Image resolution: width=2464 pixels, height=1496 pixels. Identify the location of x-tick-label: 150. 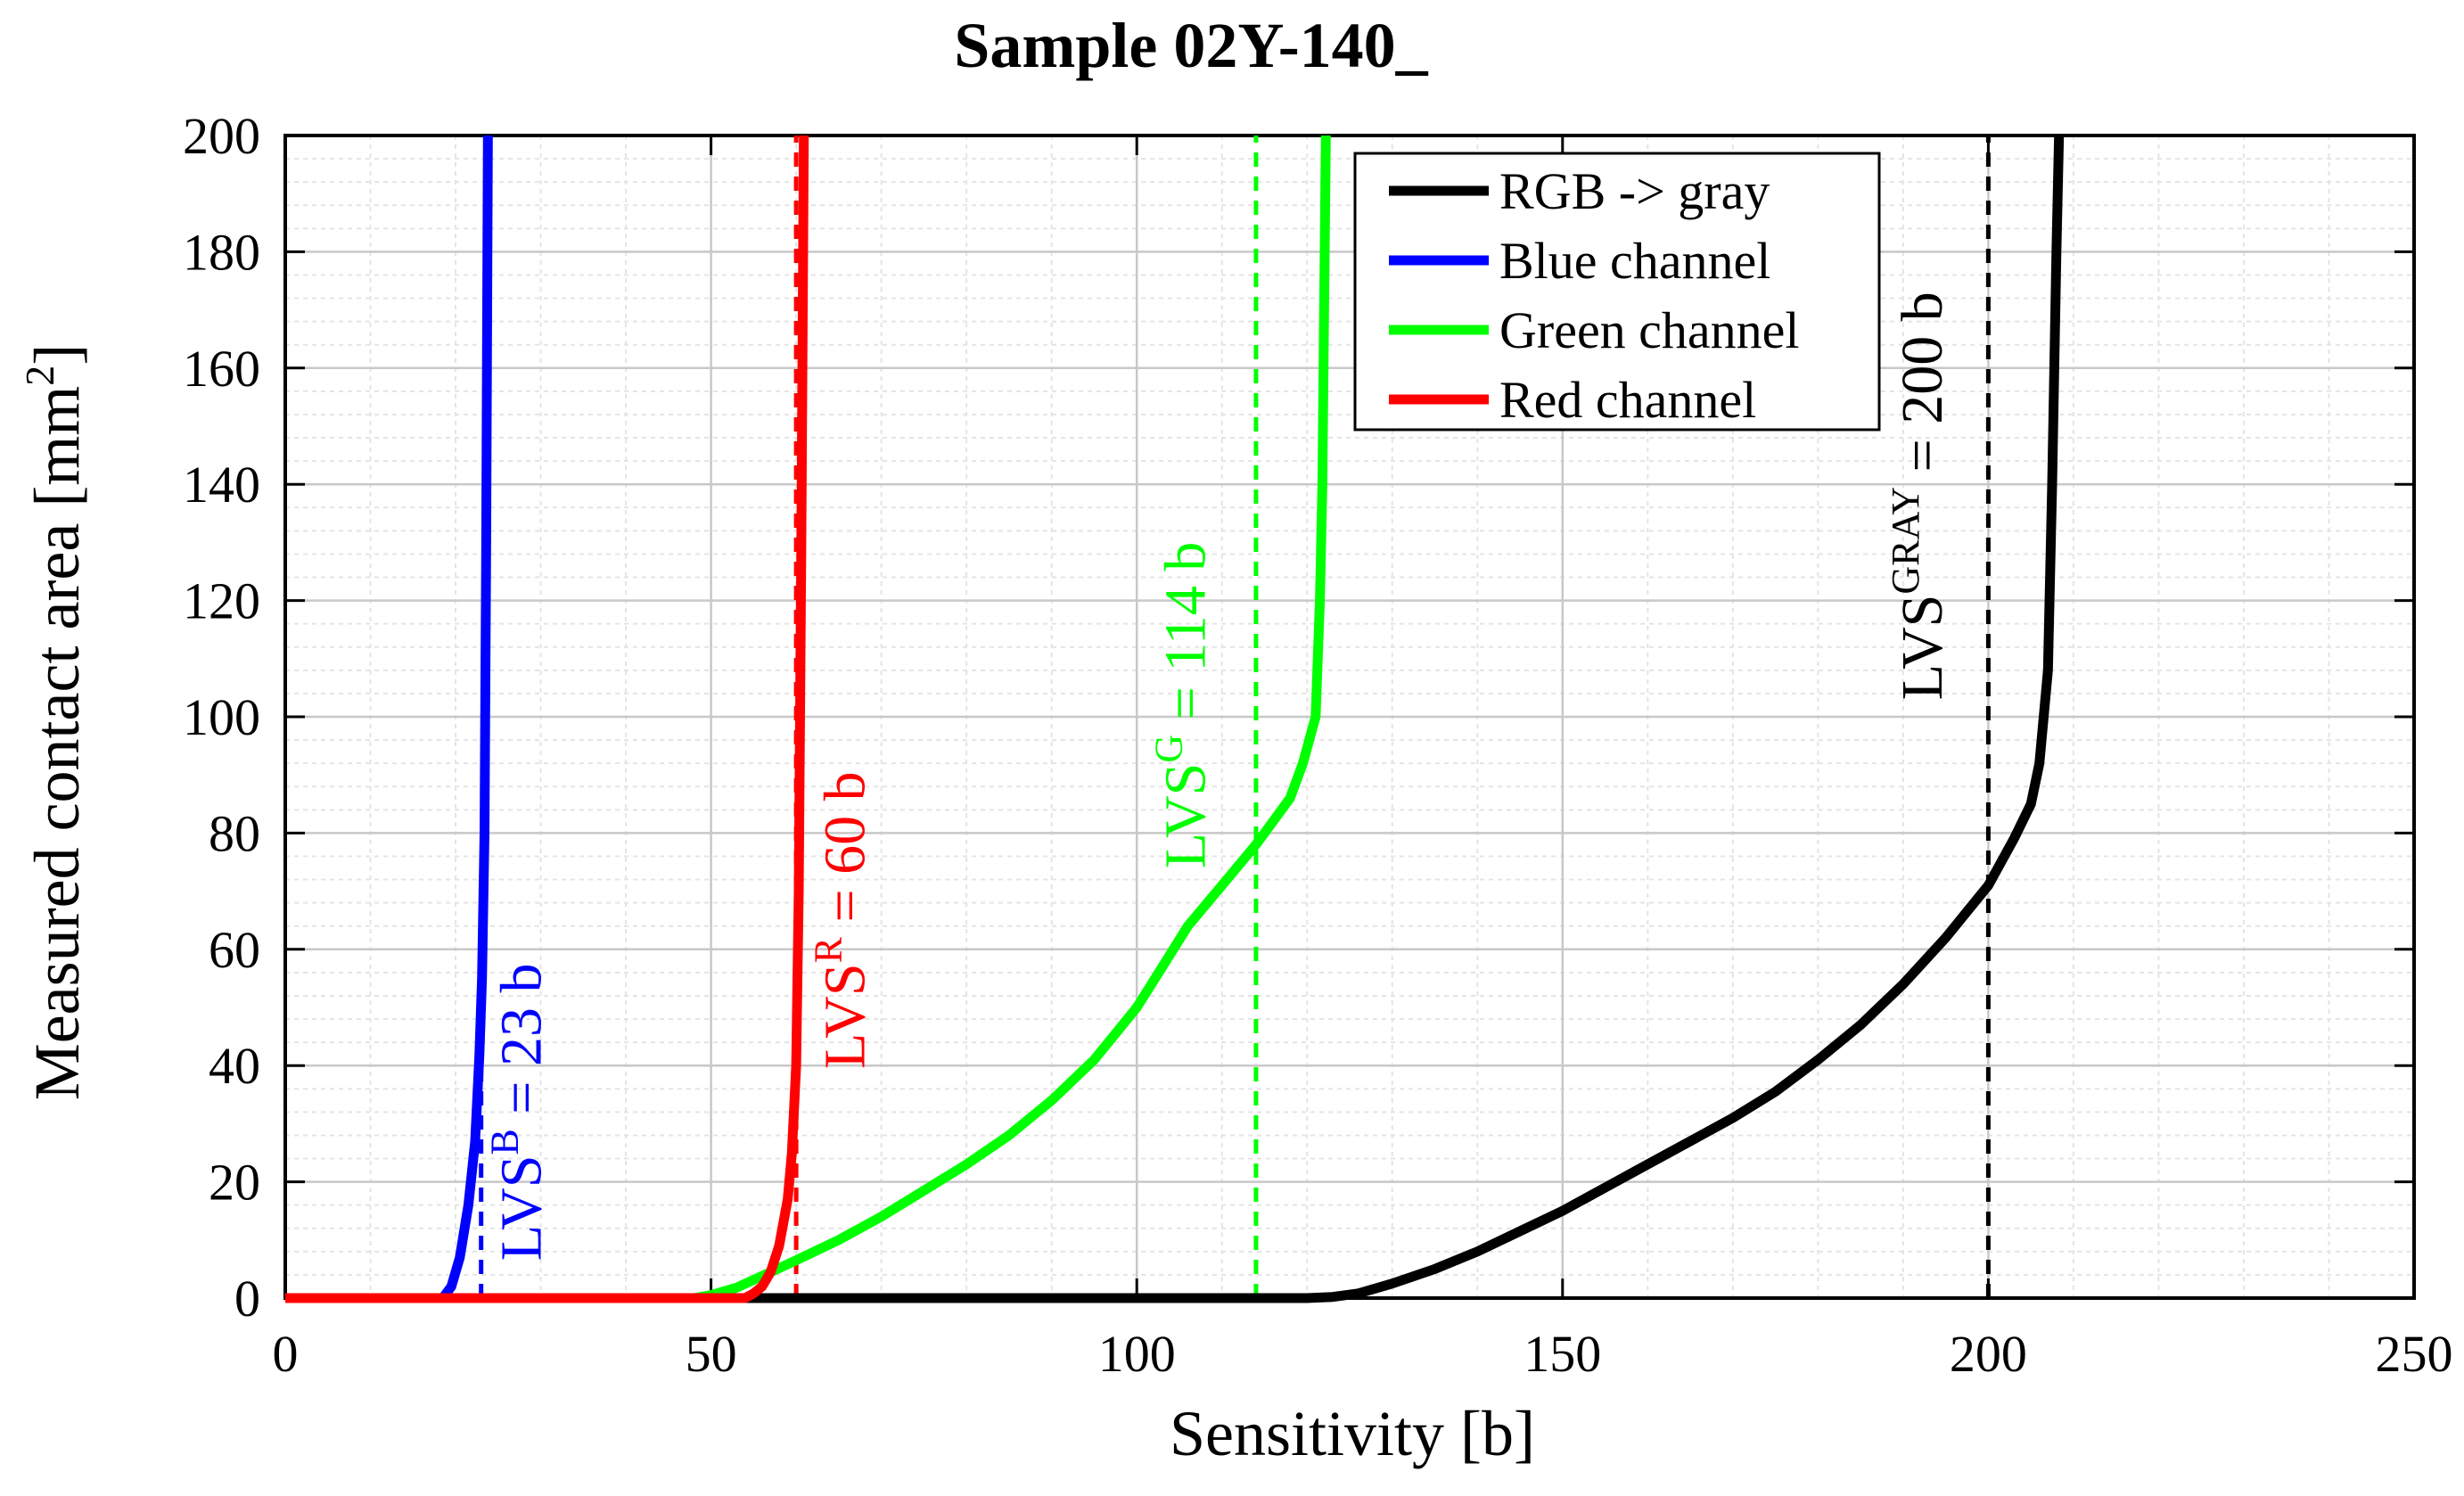
(1562, 1354).